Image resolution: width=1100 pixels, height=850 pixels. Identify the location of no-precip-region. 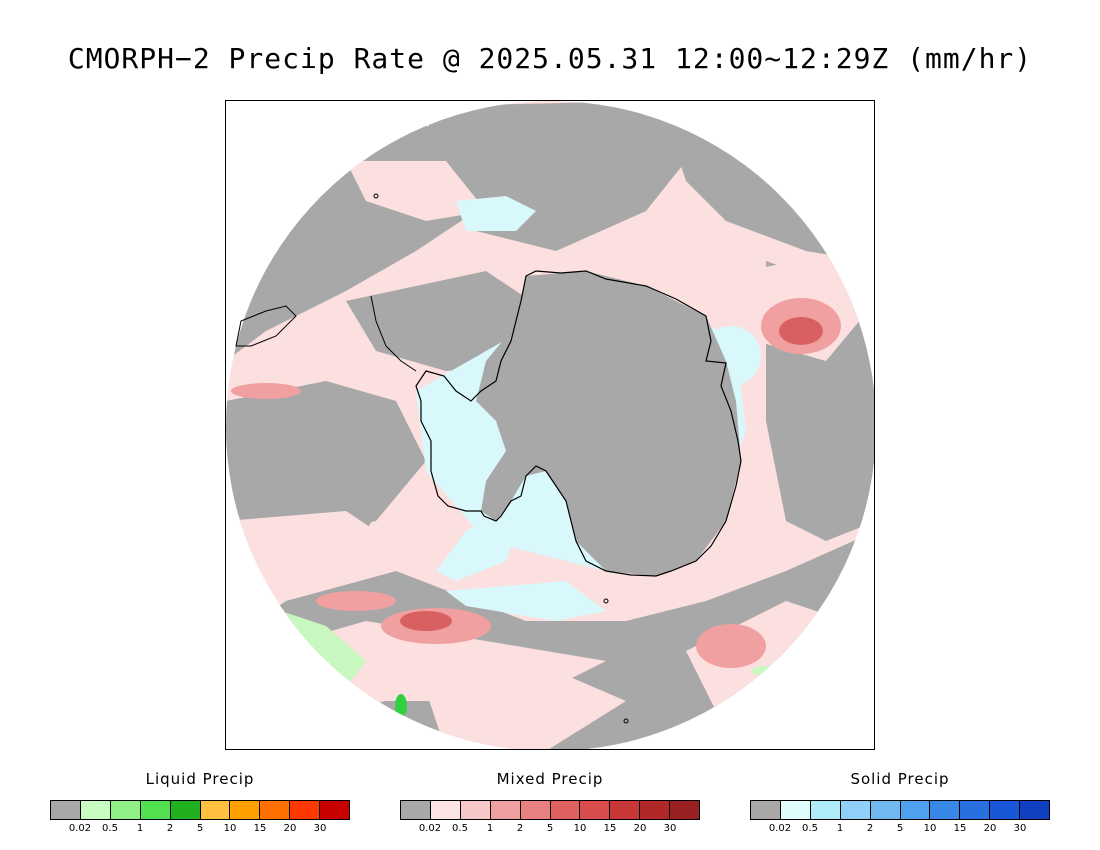
(311, 476).